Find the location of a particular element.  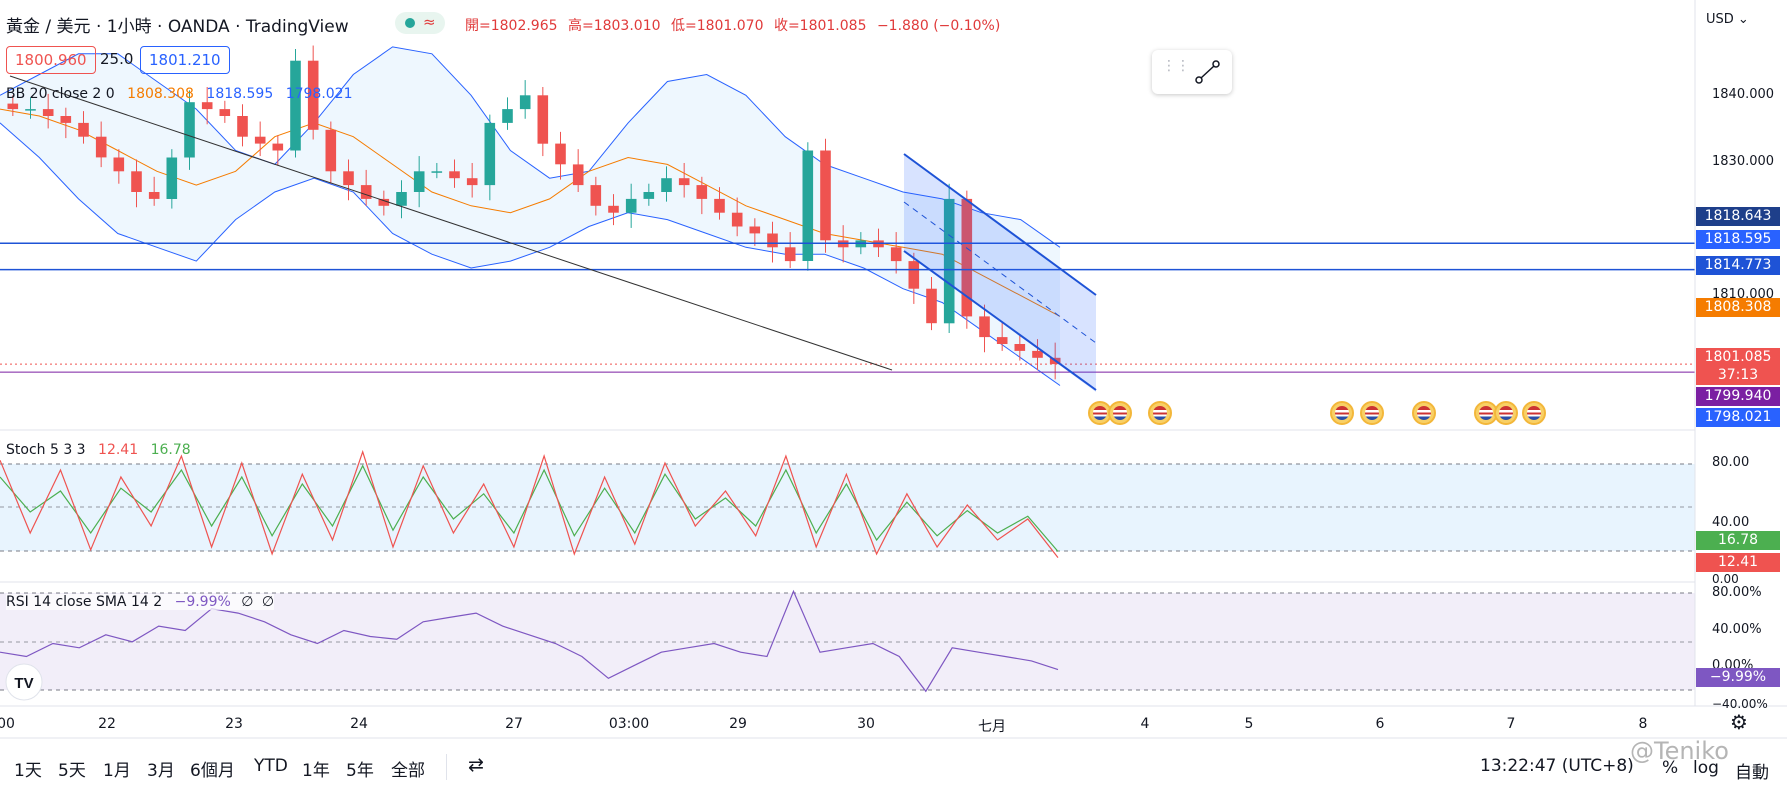

drawing-toolbox: ⋮⋮ is located at coordinates (1192, 72).